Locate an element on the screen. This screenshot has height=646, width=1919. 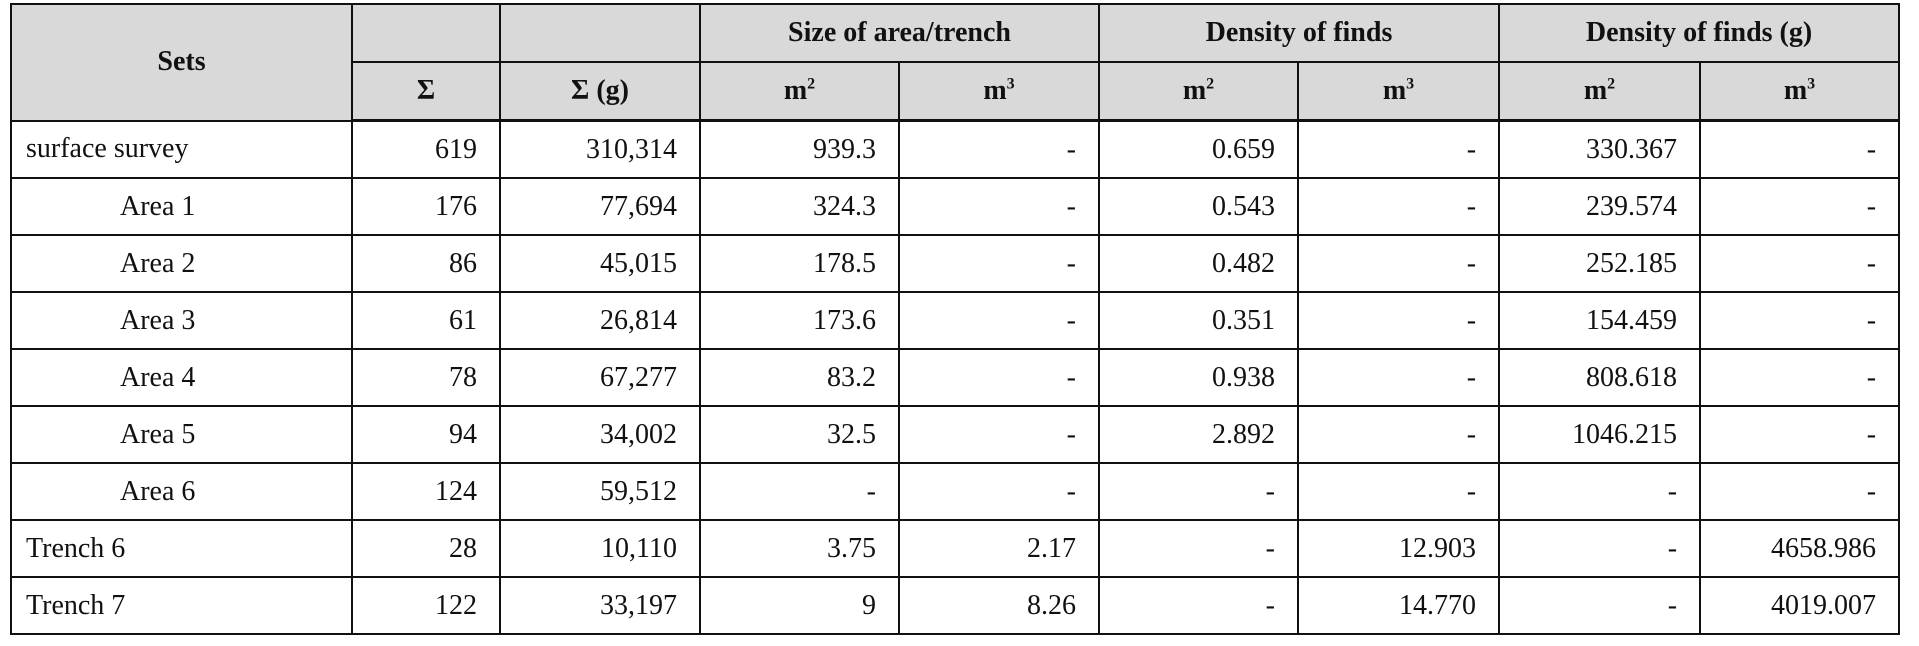
table-cell: 154.459 is located at coordinates (1600, 320).